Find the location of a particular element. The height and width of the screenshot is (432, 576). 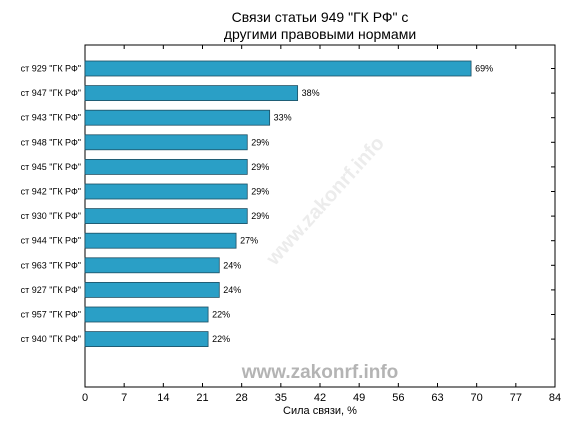

value-label: 38% is located at coordinates (311, 93).